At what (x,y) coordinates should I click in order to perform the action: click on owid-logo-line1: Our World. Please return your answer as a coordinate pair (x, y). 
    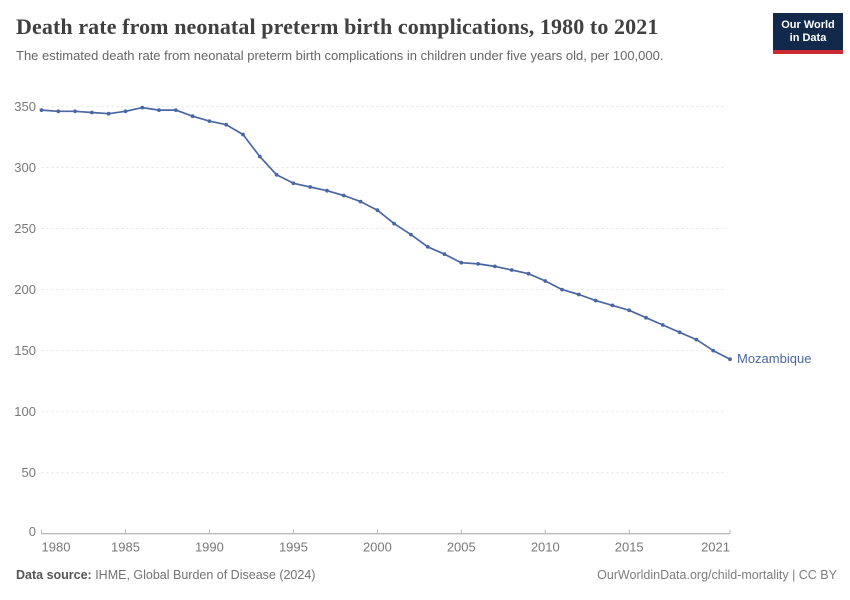
    Looking at the image, I should click on (808, 25).